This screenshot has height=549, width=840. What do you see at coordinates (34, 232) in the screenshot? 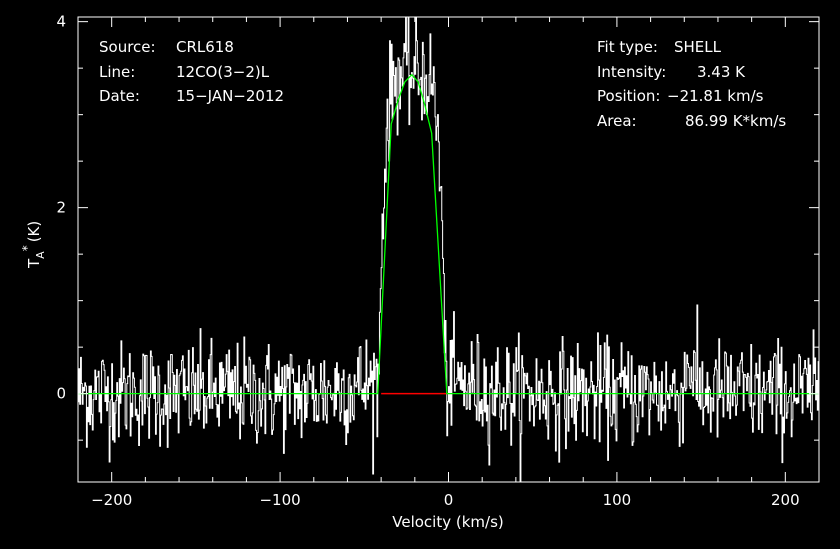
I see `y-axis-label-unit: (K)` at bounding box center [34, 232].